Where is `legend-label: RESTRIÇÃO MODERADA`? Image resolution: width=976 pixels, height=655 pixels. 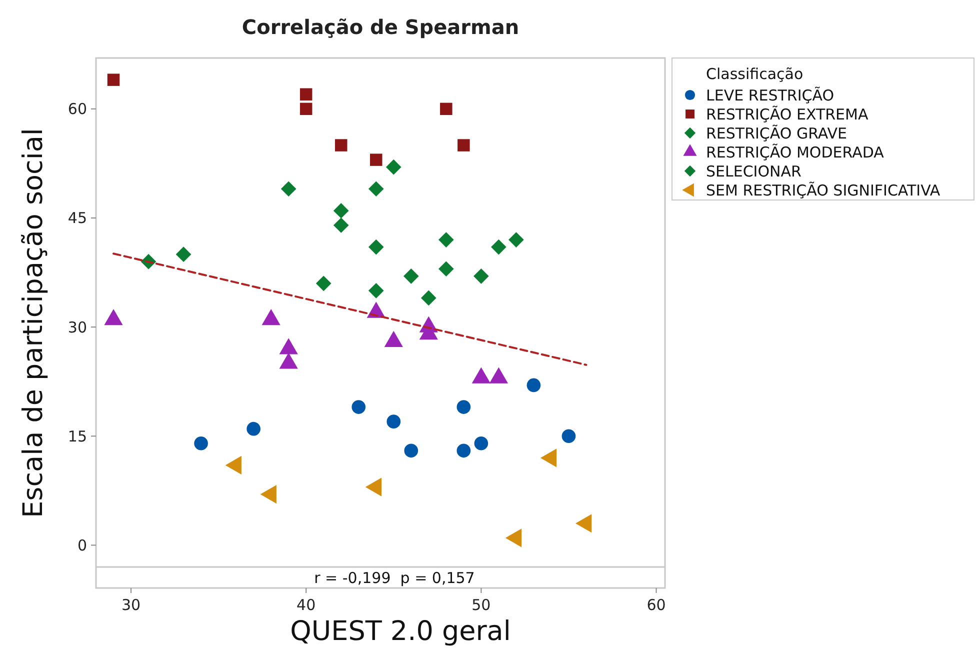 legend-label: RESTRIÇÃO MODERADA is located at coordinates (795, 152).